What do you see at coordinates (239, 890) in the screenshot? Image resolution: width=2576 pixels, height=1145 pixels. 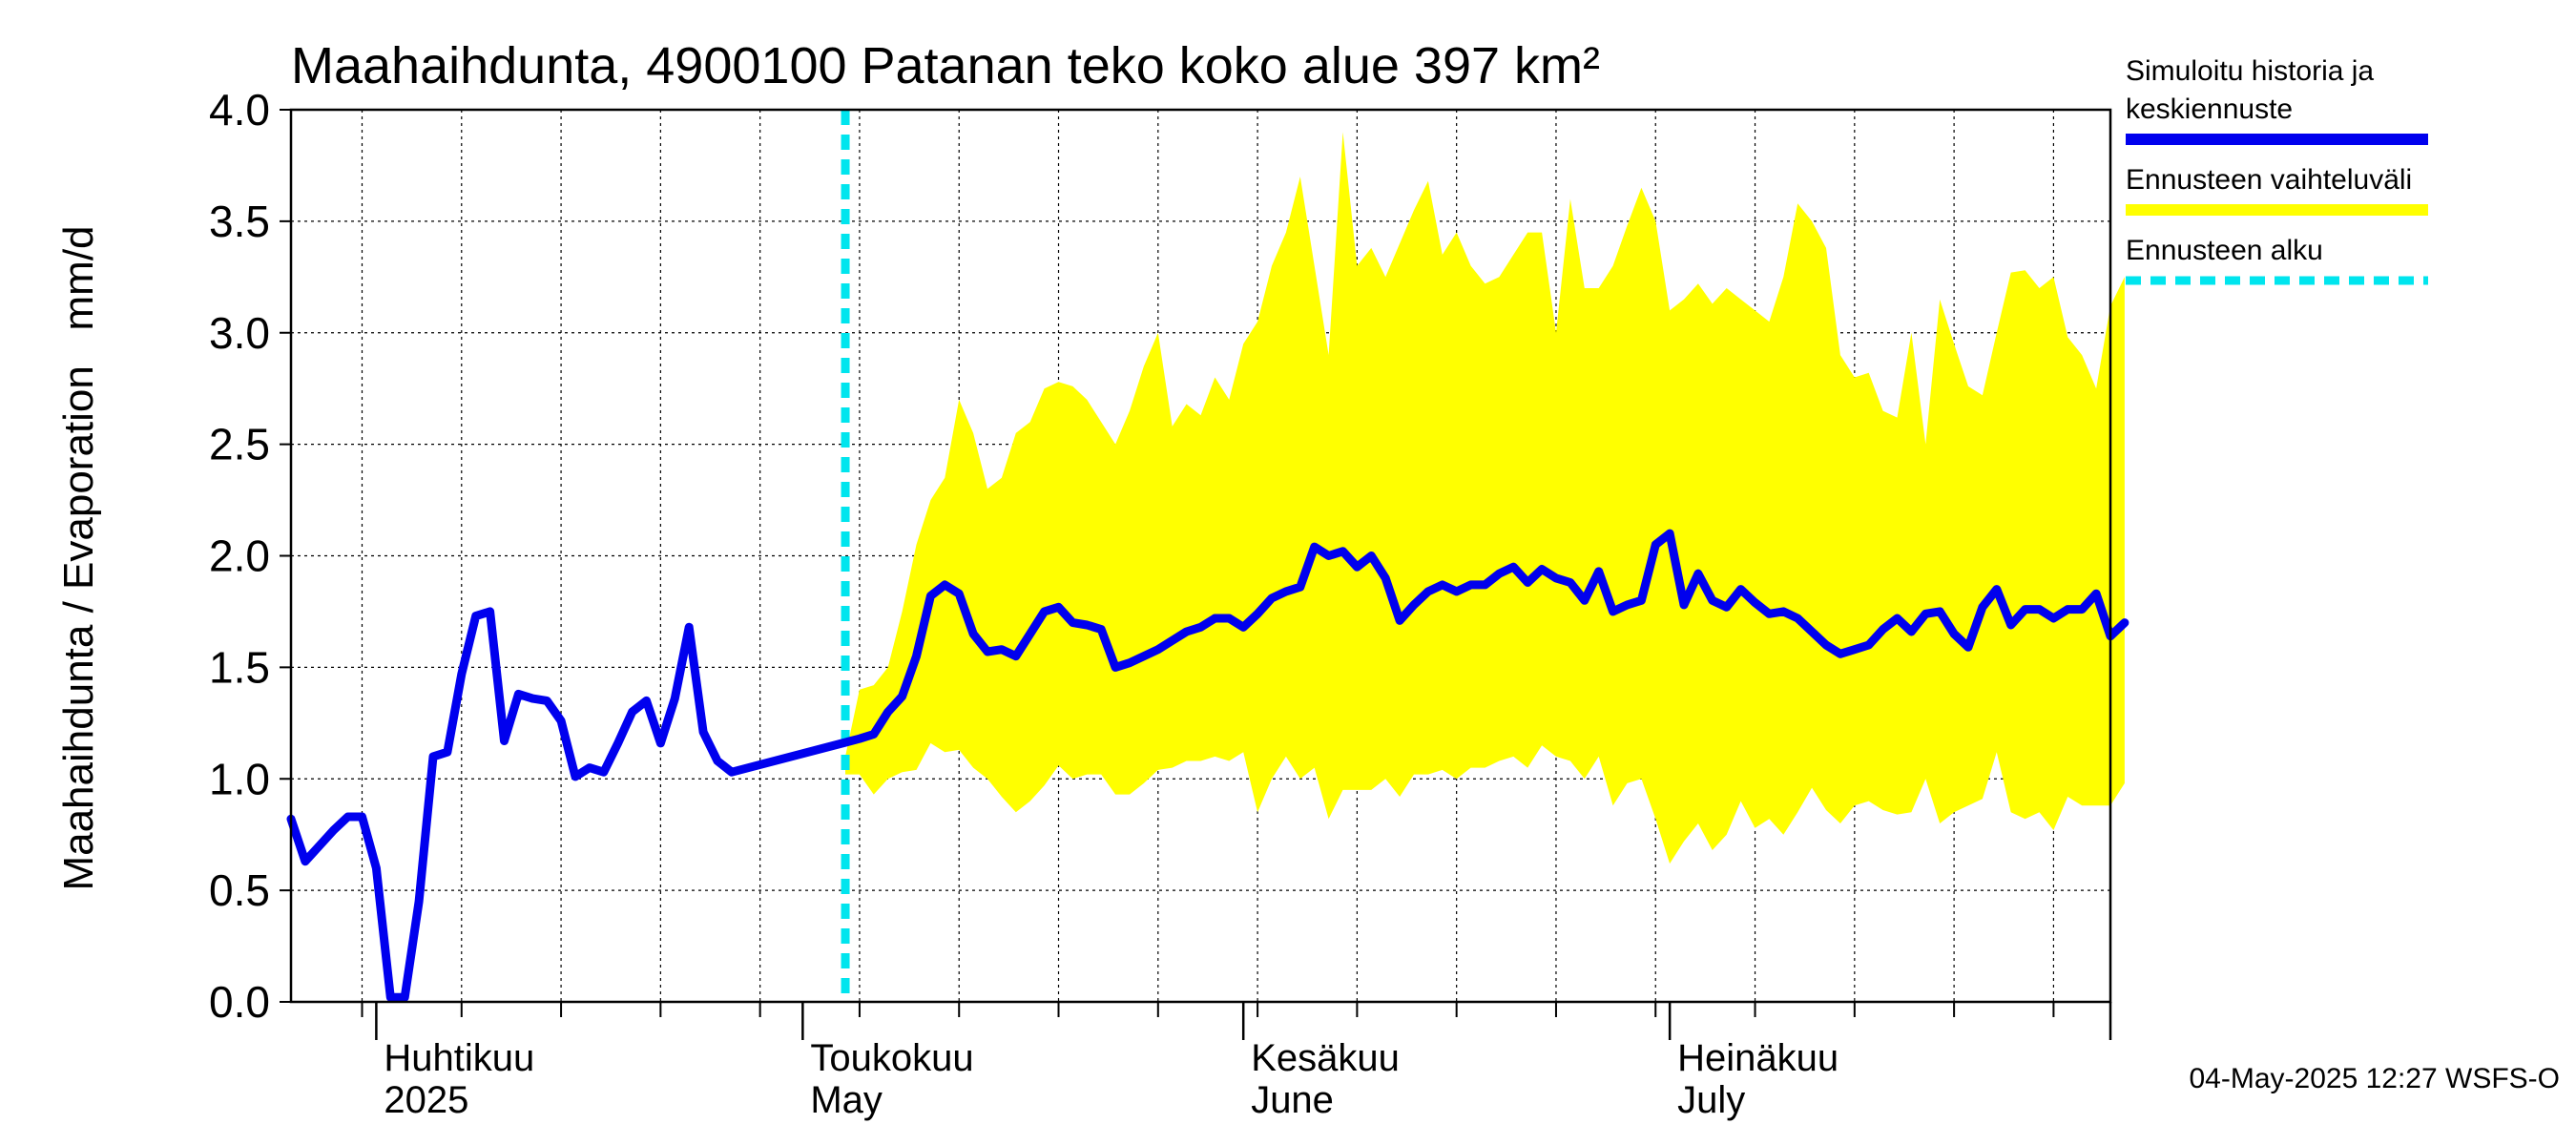 I see `y-tick-label: 0.5` at bounding box center [239, 890].